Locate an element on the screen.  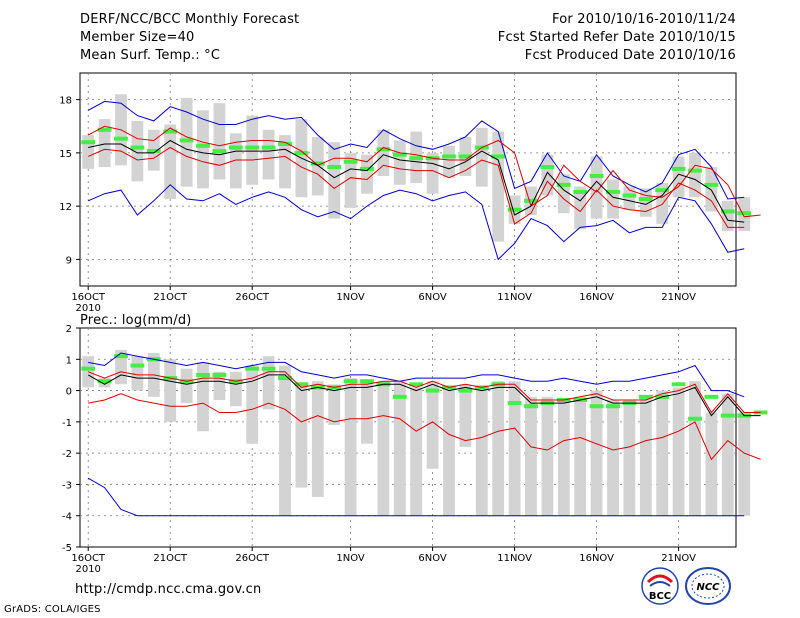
precip-variable-label: Prec.: log(mm/d) is located at coordinates (136, 320).